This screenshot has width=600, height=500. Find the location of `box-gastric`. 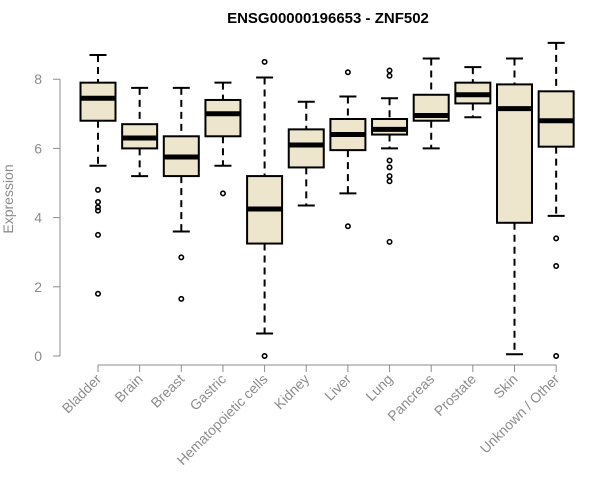

box-gastric is located at coordinates (223, 139).